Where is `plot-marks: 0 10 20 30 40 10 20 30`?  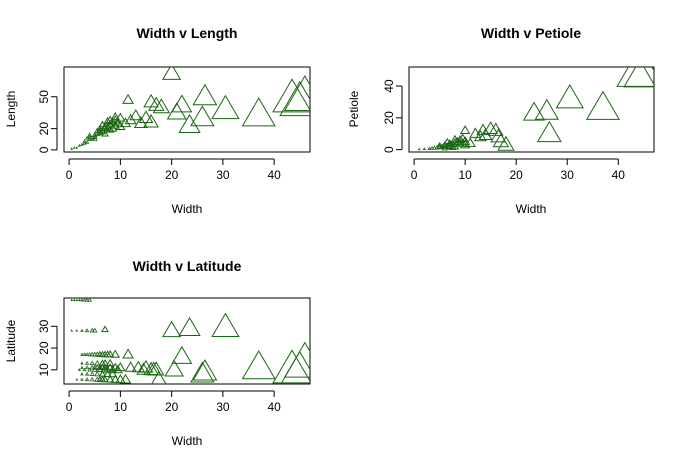
plot-marks: 0 10 20 30 40 10 20 30 is located at coordinates (174, 355).